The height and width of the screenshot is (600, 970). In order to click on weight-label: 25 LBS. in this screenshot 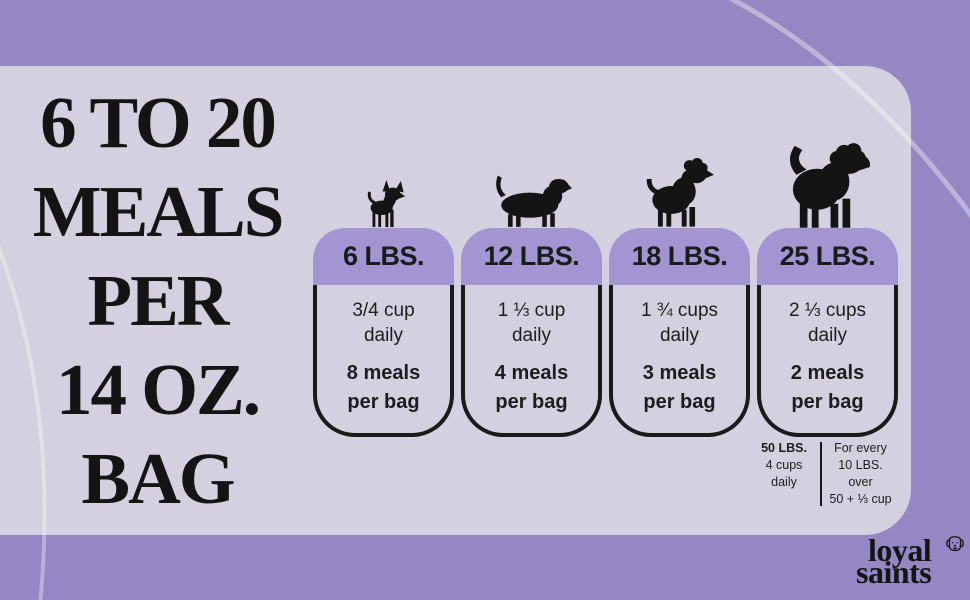, I will do `click(827, 256)`.